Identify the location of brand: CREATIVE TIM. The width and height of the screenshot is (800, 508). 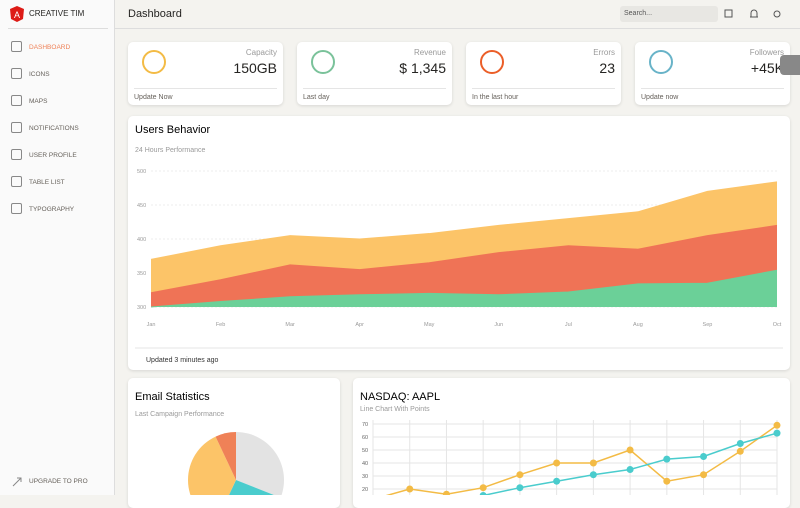
(57, 13).